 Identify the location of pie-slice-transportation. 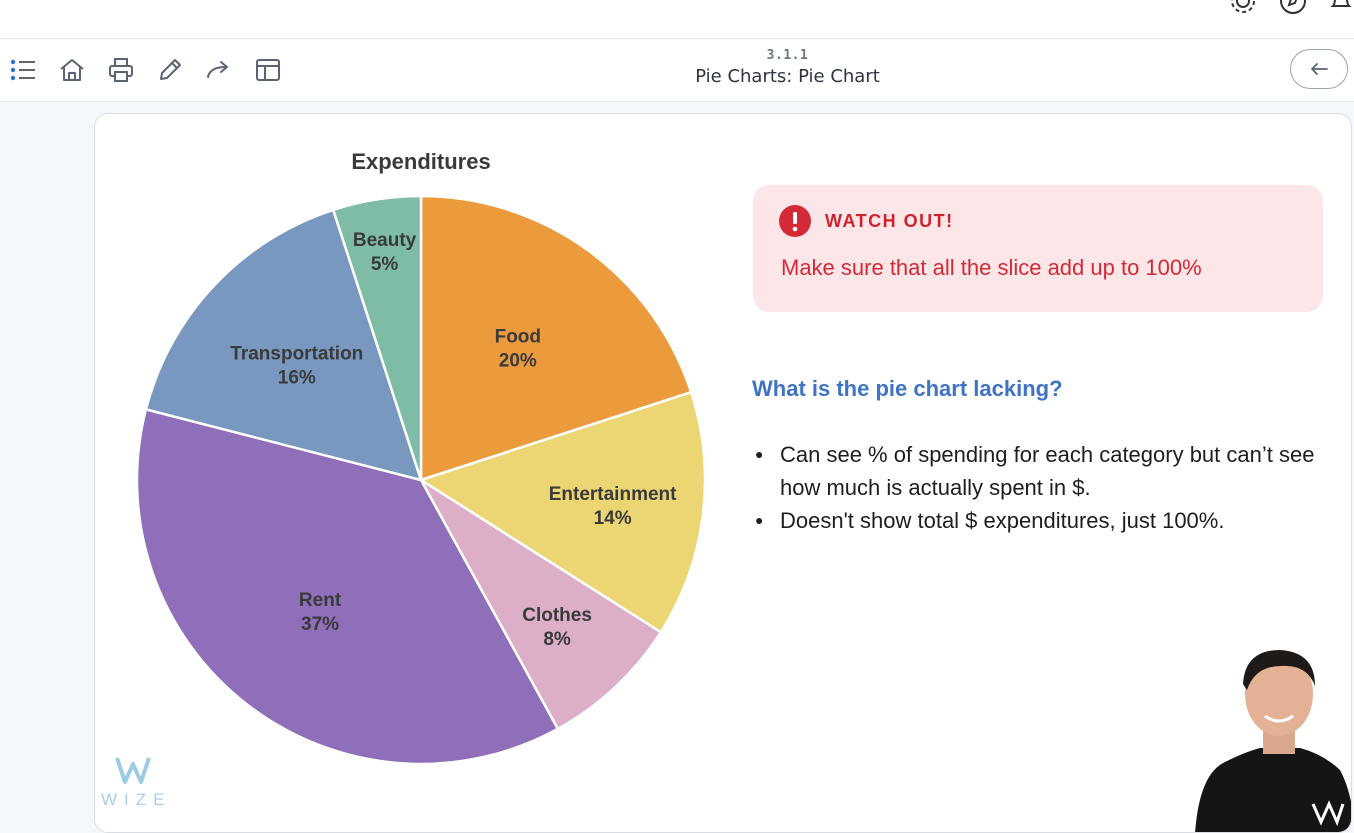
(283, 345).